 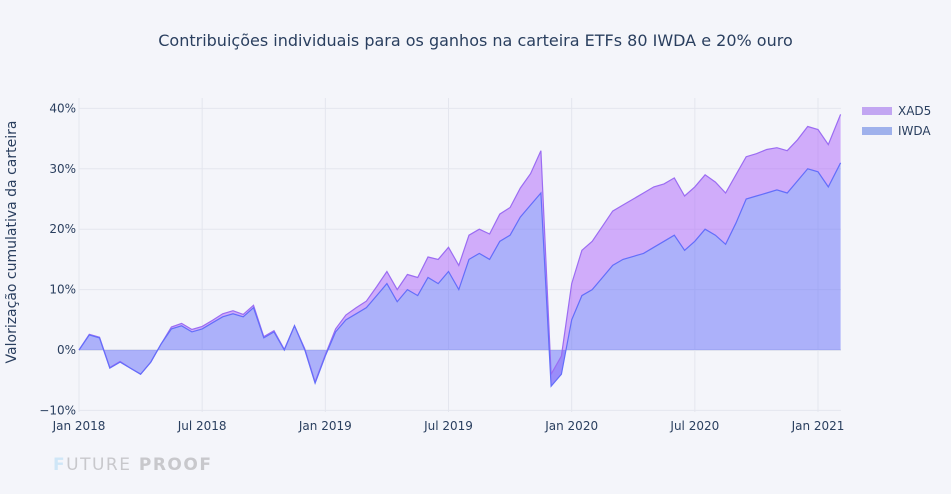 I want to click on x-tick-label: Jan 2019, so click(x=325, y=426).